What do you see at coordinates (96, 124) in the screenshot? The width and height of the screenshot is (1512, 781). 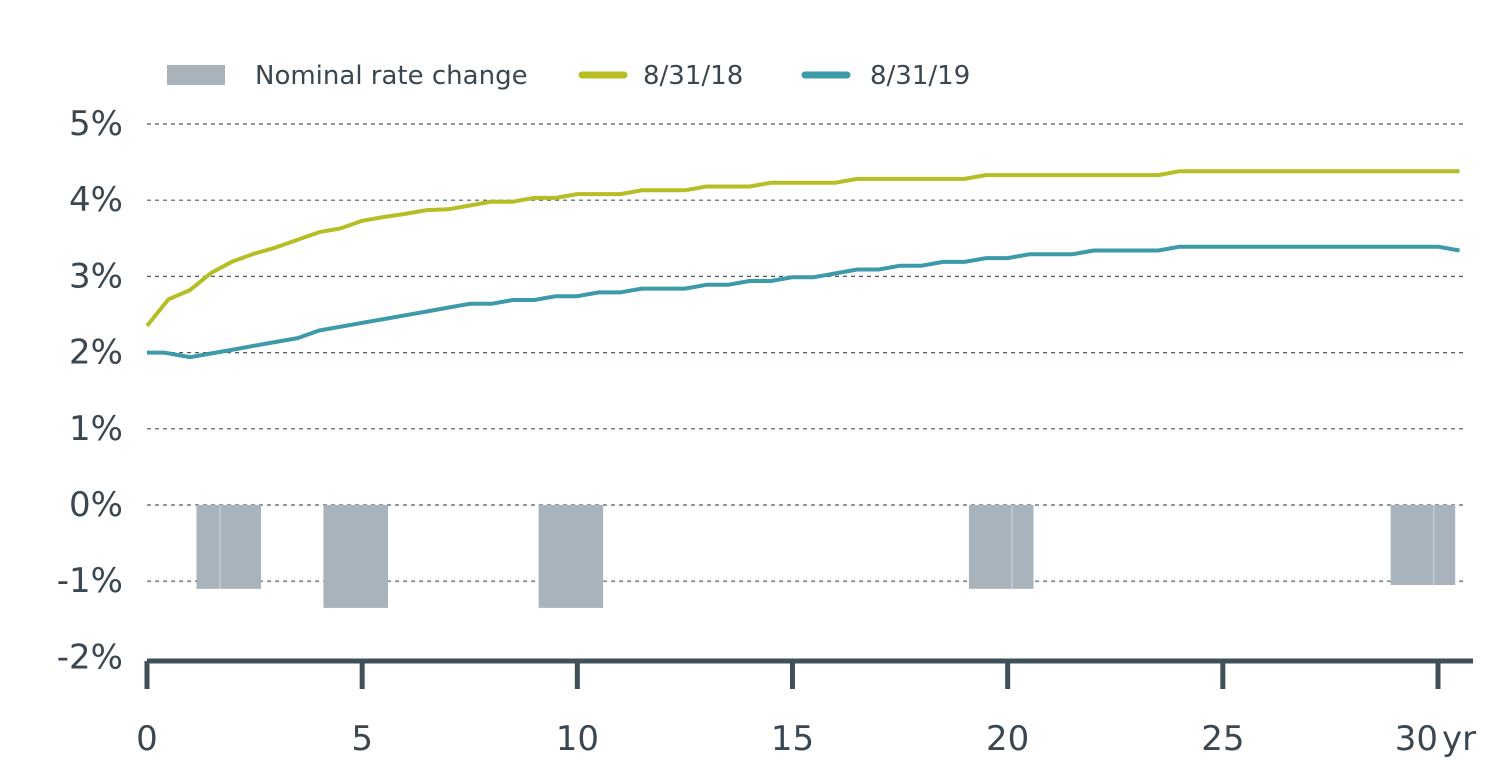 I see `y-tick-label: 5%` at bounding box center [96, 124].